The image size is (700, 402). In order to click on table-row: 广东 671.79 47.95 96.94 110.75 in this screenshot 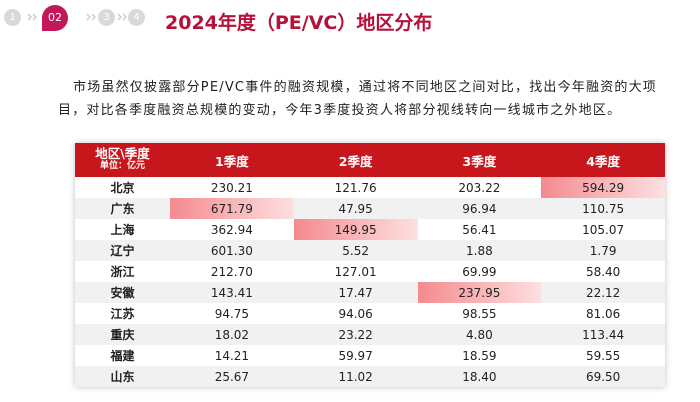, I will do `click(370, 208)`.